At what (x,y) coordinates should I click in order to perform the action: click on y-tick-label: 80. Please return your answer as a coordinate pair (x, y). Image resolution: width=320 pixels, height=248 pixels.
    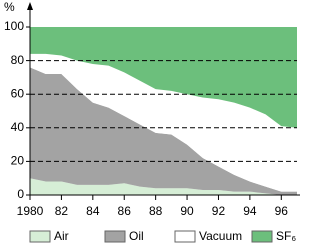
    Looking at the image, I should click on (18, 60).